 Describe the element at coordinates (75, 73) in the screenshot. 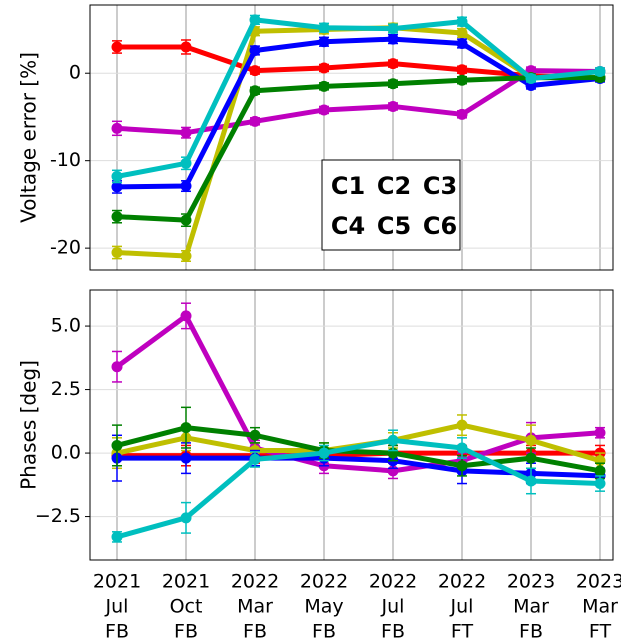

I see `y-tick-label: 0` at that location.